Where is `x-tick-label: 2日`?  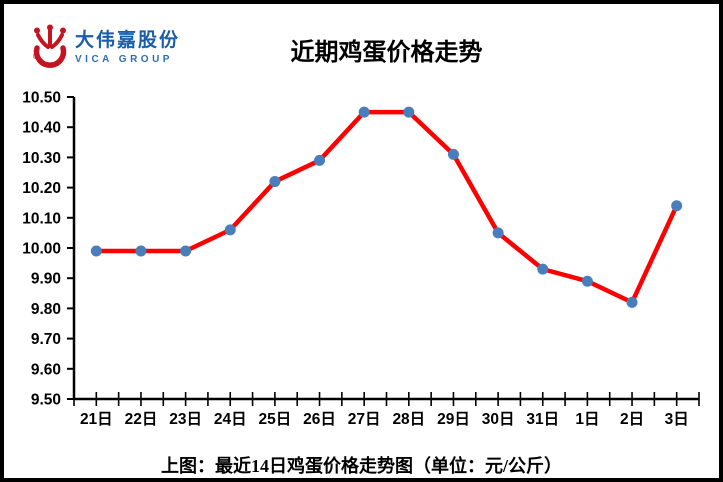
x-tick-label: 2日 is located at coordinates (632, 419).